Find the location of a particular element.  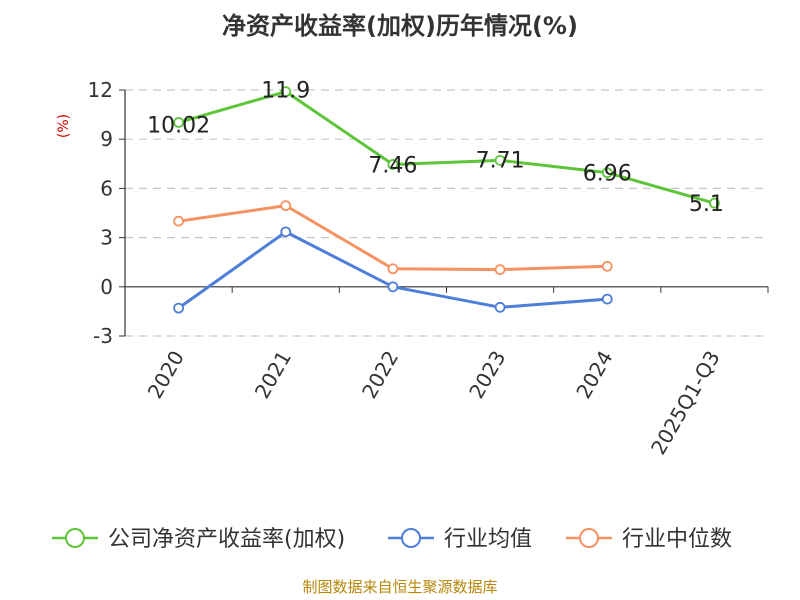

y-tick-label-3: 6 is located at coordinates (106, 188).